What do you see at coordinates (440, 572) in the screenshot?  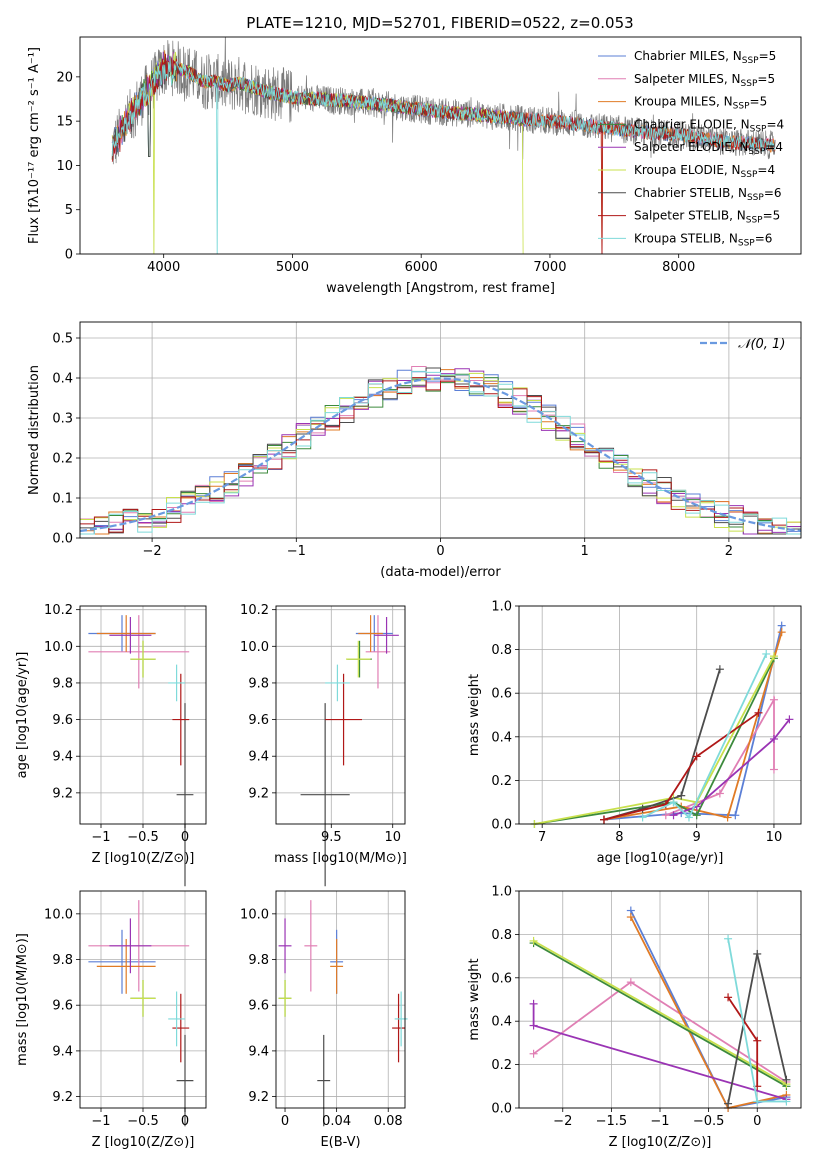 I see `x-axis-label: (data-model)/error` at bounding box center [440, 572].